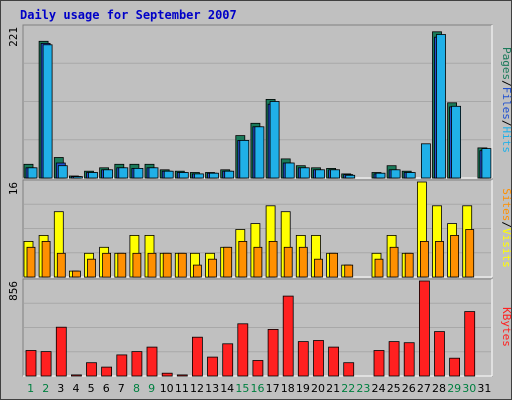 This screenshot has height=400, width=512. I want to click on legend-part: Sites, so click(506, 204).